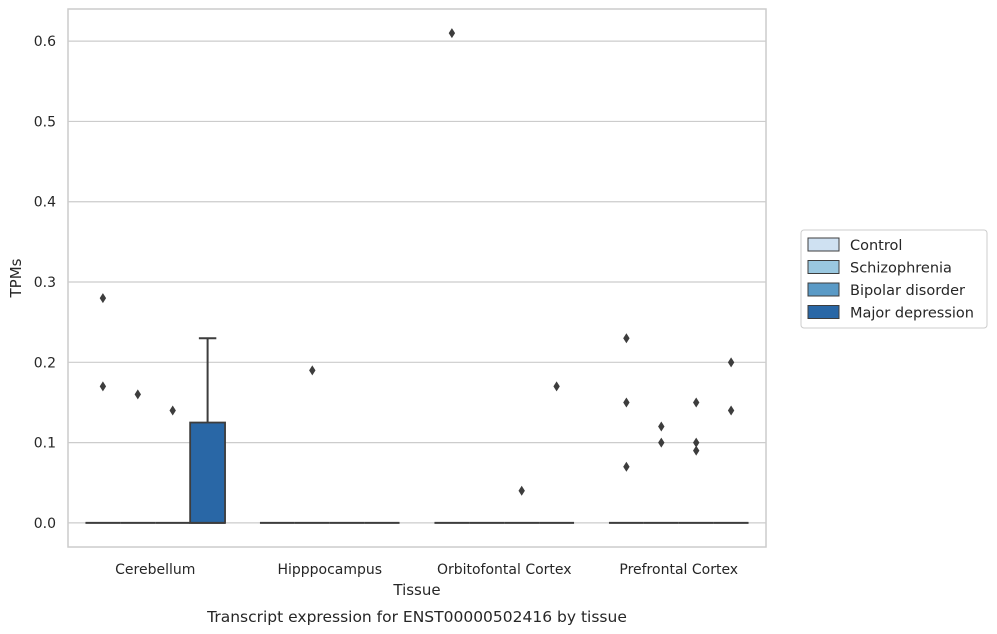  I want to click on y-tick-labels: 0.0 0.1 0.2 0.3 0.4 0.5 0.6, so click(45, 283).